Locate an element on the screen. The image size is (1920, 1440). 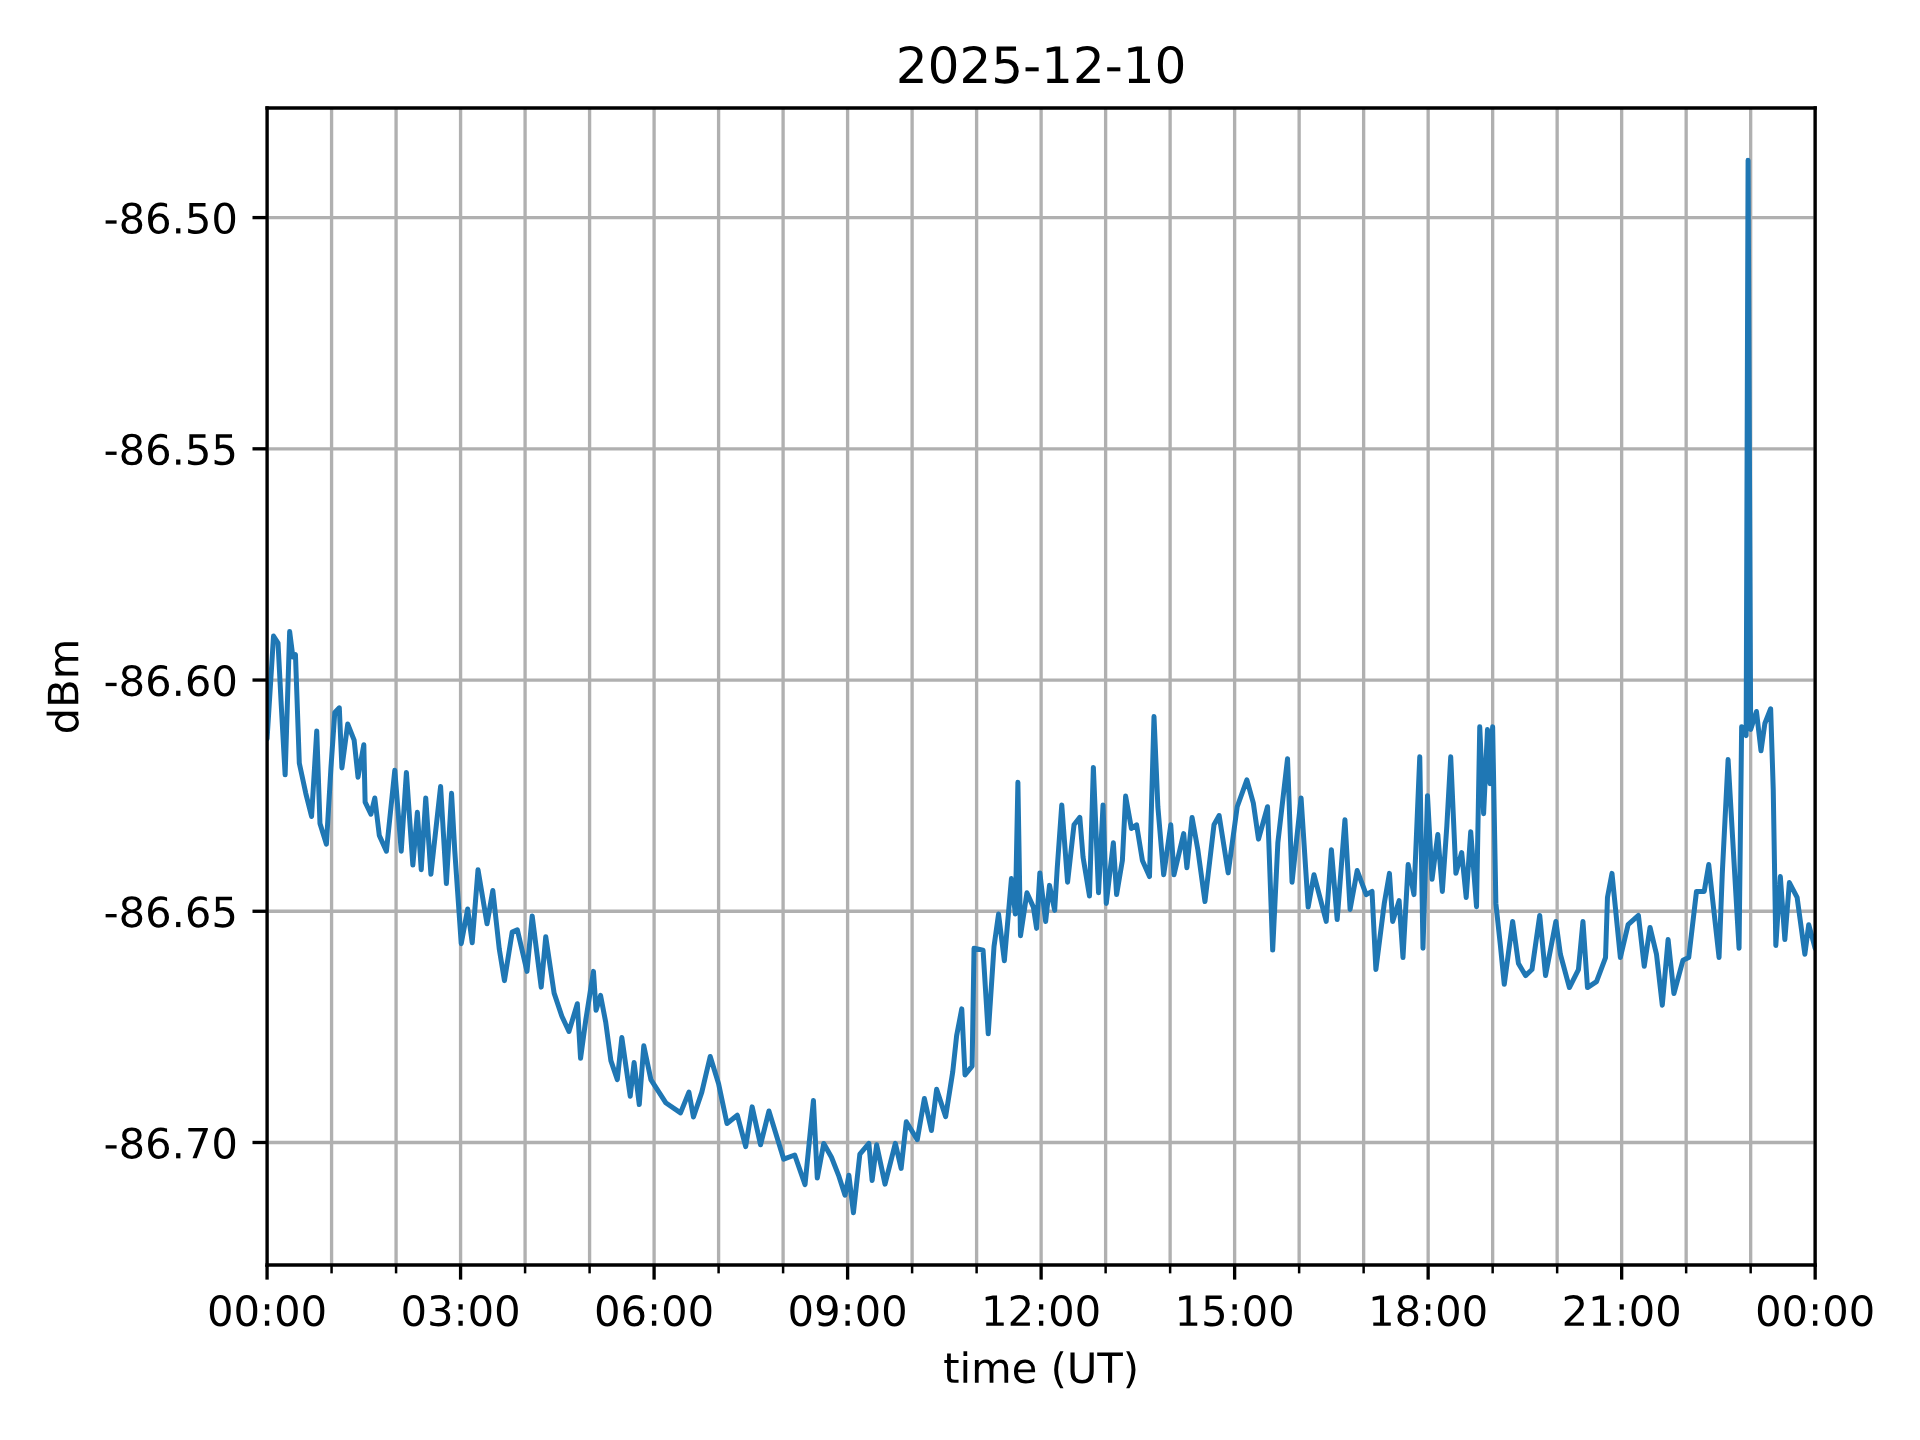
x-tick-label: 18:00 is located at coordinates (1429, 1310).